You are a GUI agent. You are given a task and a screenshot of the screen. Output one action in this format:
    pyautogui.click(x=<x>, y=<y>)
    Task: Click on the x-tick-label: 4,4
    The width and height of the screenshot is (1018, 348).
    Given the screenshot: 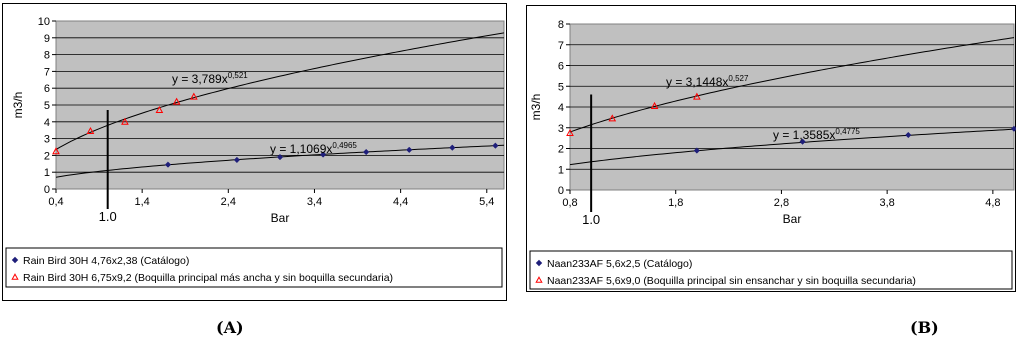 What is the action you would take?
    pyautogui.click(x=400, y=202)
    